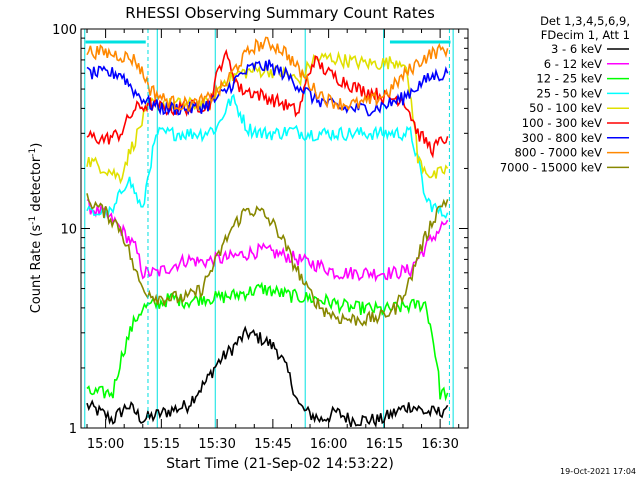 This screenshot has height=484, width=640. Describe the element at coordinates (569, 79) in the screenshot. I see `legend-label-3: 12 - 25 keV` at that location.